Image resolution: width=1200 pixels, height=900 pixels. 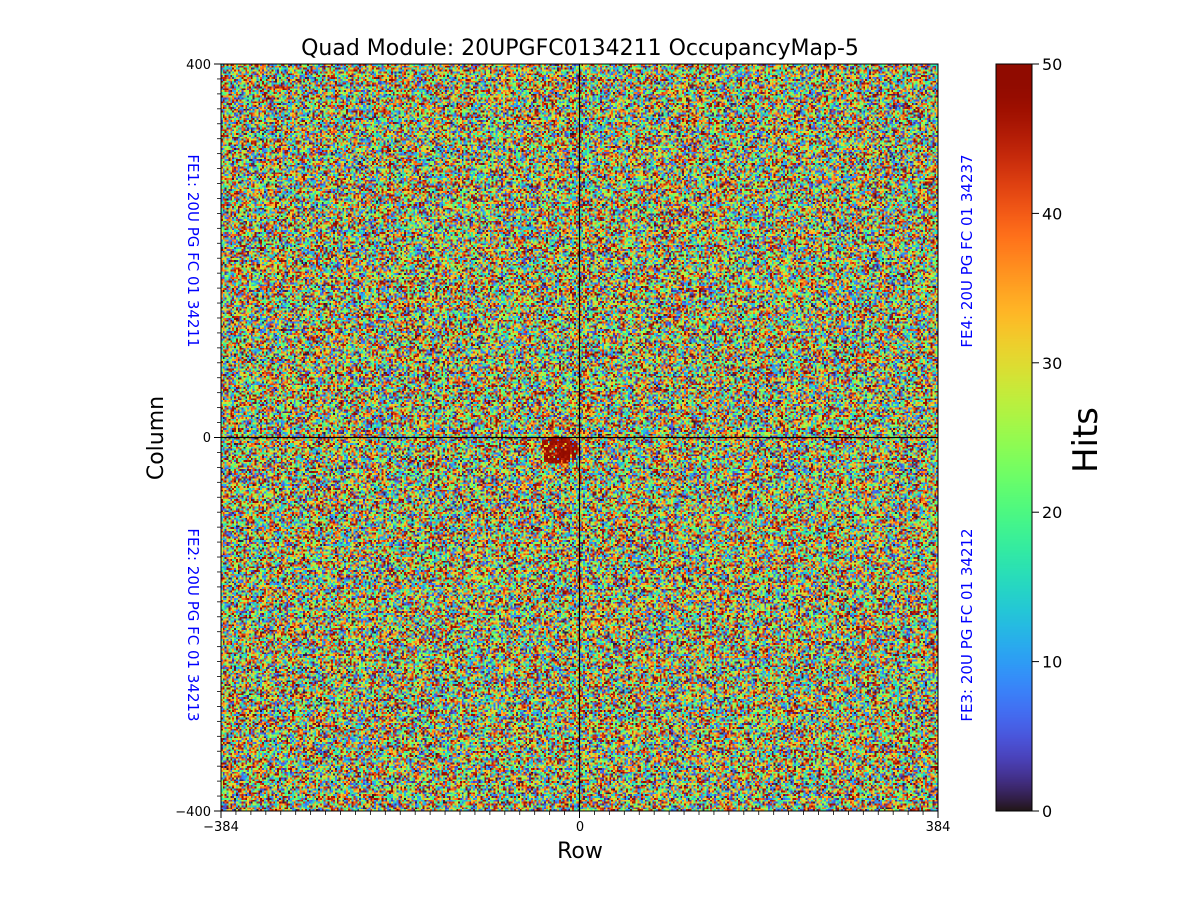 I want to click on colorbar-frame, so click(x=1014, y=437).